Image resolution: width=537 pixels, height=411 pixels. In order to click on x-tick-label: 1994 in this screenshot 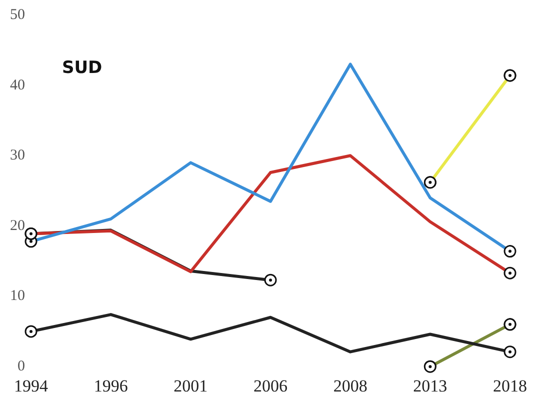, I will do `click(31, 386)`.